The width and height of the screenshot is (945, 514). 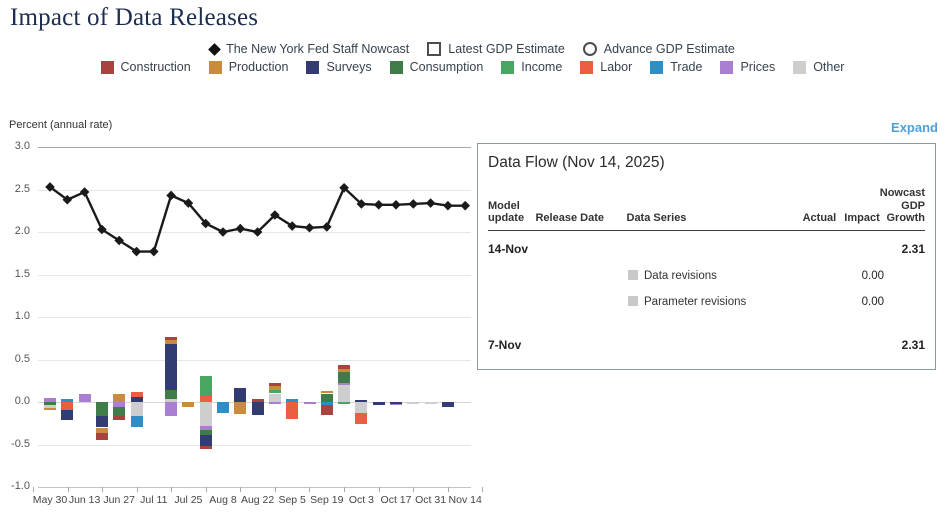 What do you see at coordinates (308, 49) in the screenshot?
I see `legend-marker-item: The New York Fed Staff Nowcast` at bounding box center [308, 49].